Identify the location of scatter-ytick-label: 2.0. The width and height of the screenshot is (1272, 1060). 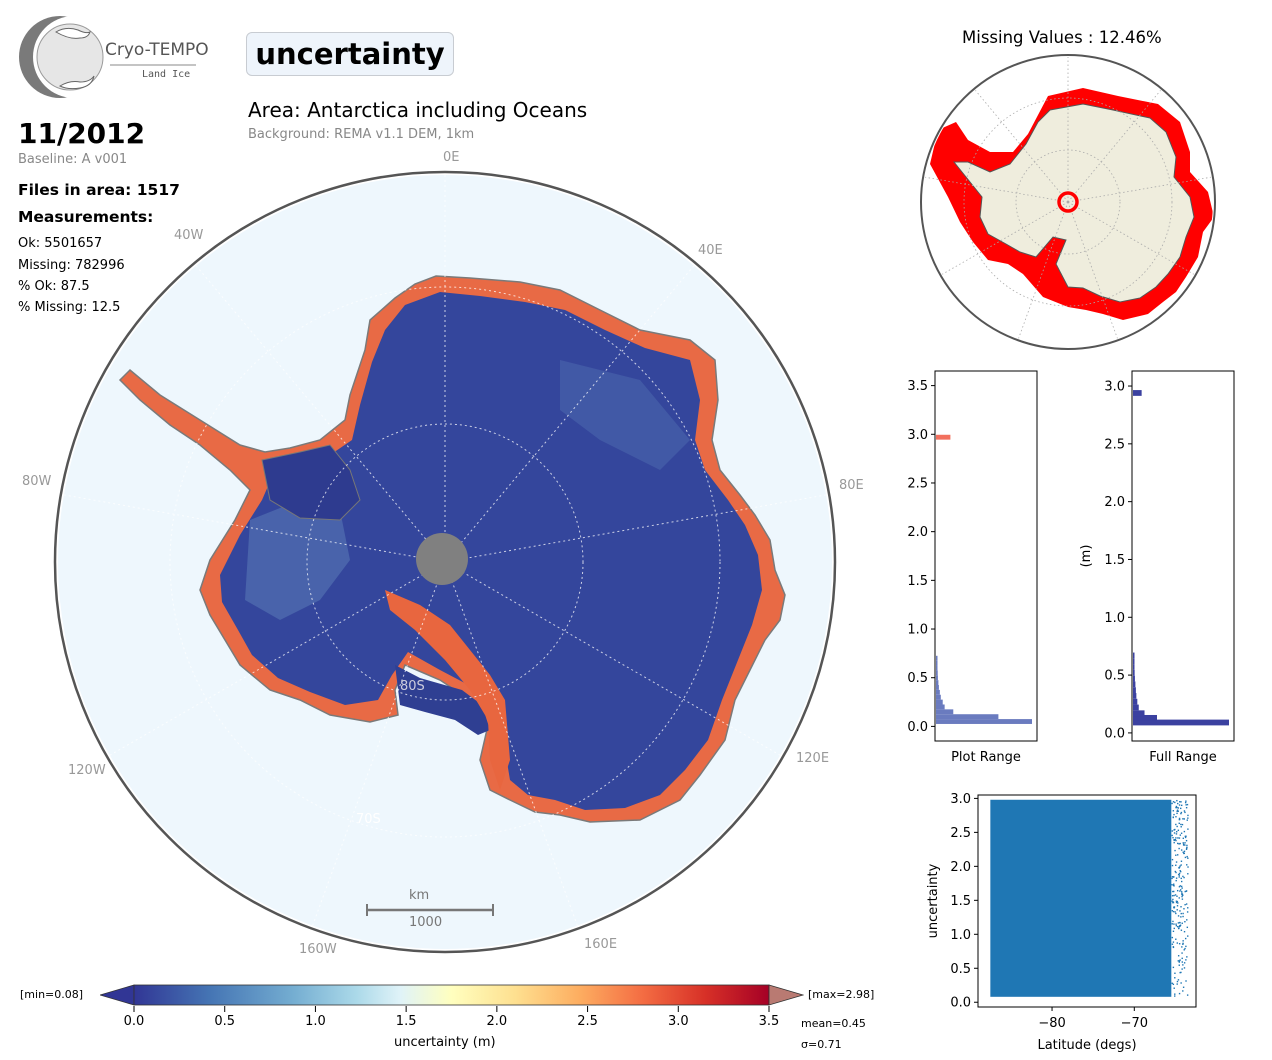
(960, 867).